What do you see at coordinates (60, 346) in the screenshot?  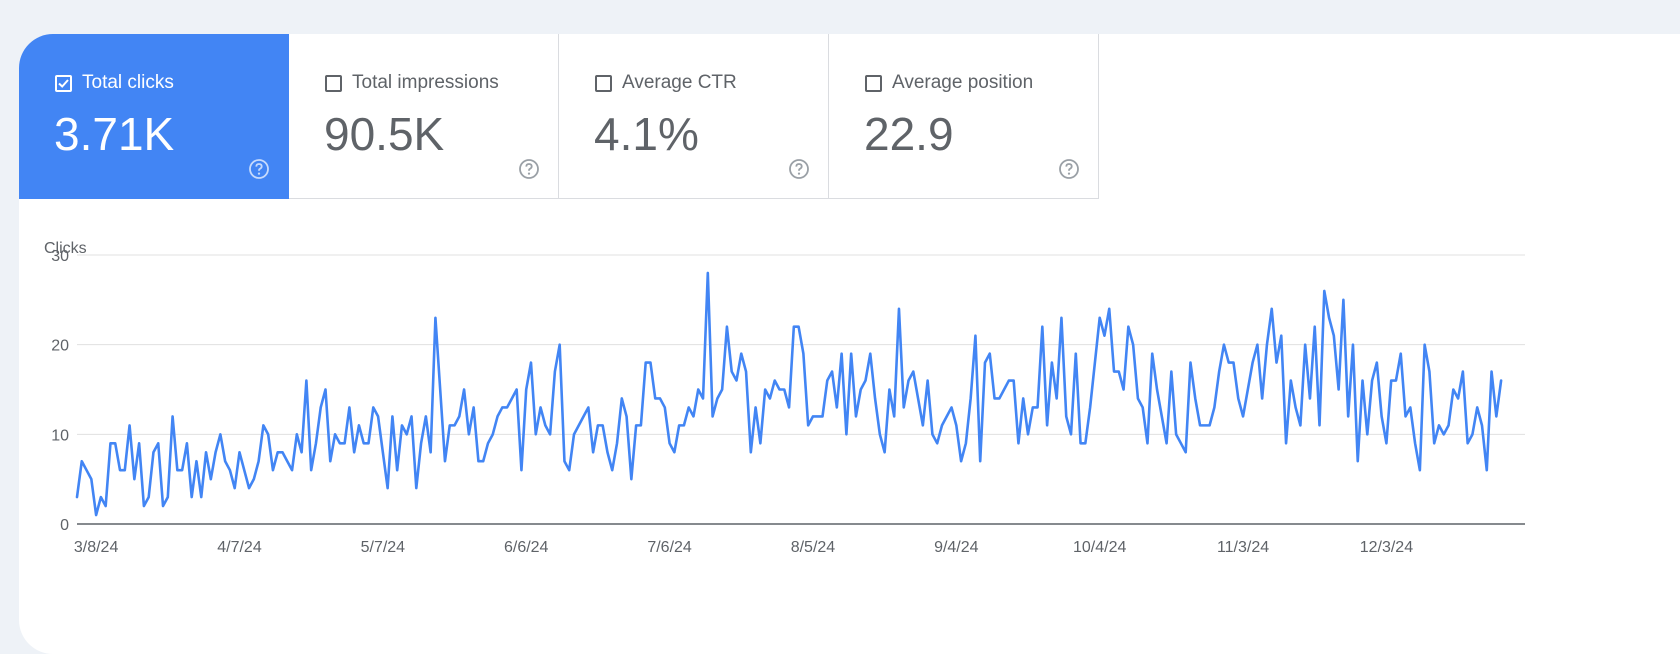 I see `y-tick-label: 20` at bounding box center [60, 346].